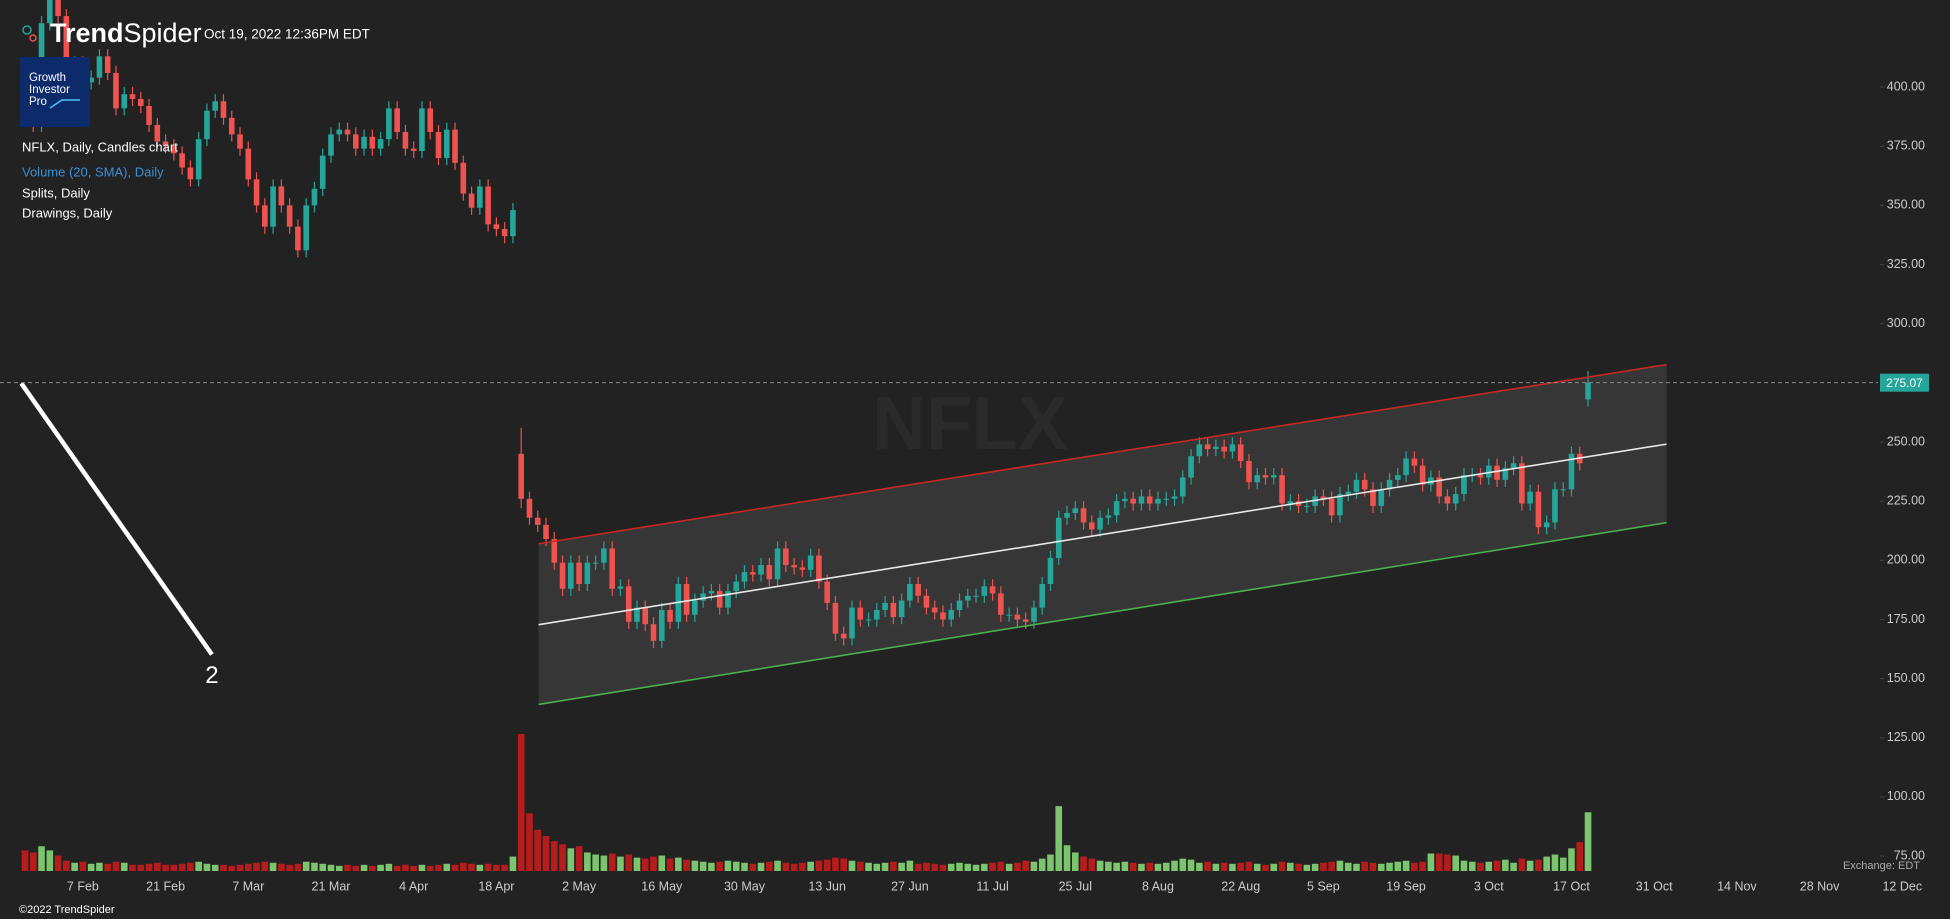  What do you see at coordinates (331, 886) in the screenshot?
I see `x-tick-label: 21 Mar` at bounding box center [331, 886].